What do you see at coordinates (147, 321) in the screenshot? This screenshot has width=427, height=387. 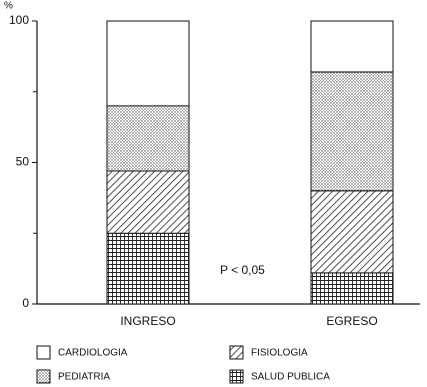 I see `x-tick-label: INGRESO` at bounding box center [147, 321].